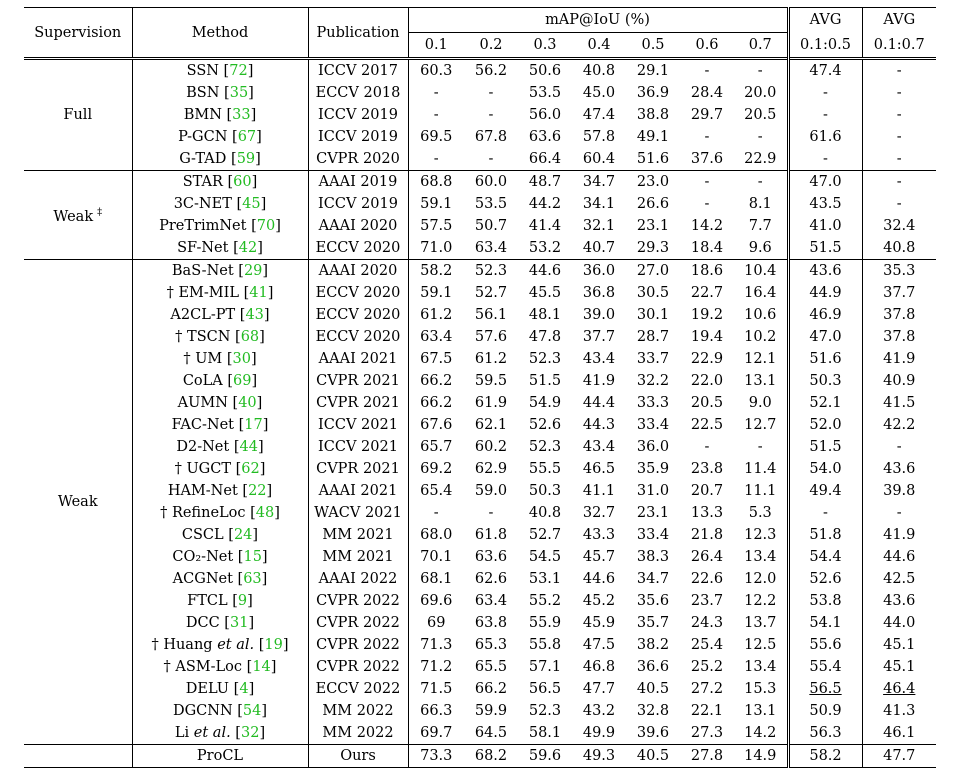  I want to click on avg2-value: 39.8, so click(898, 491).